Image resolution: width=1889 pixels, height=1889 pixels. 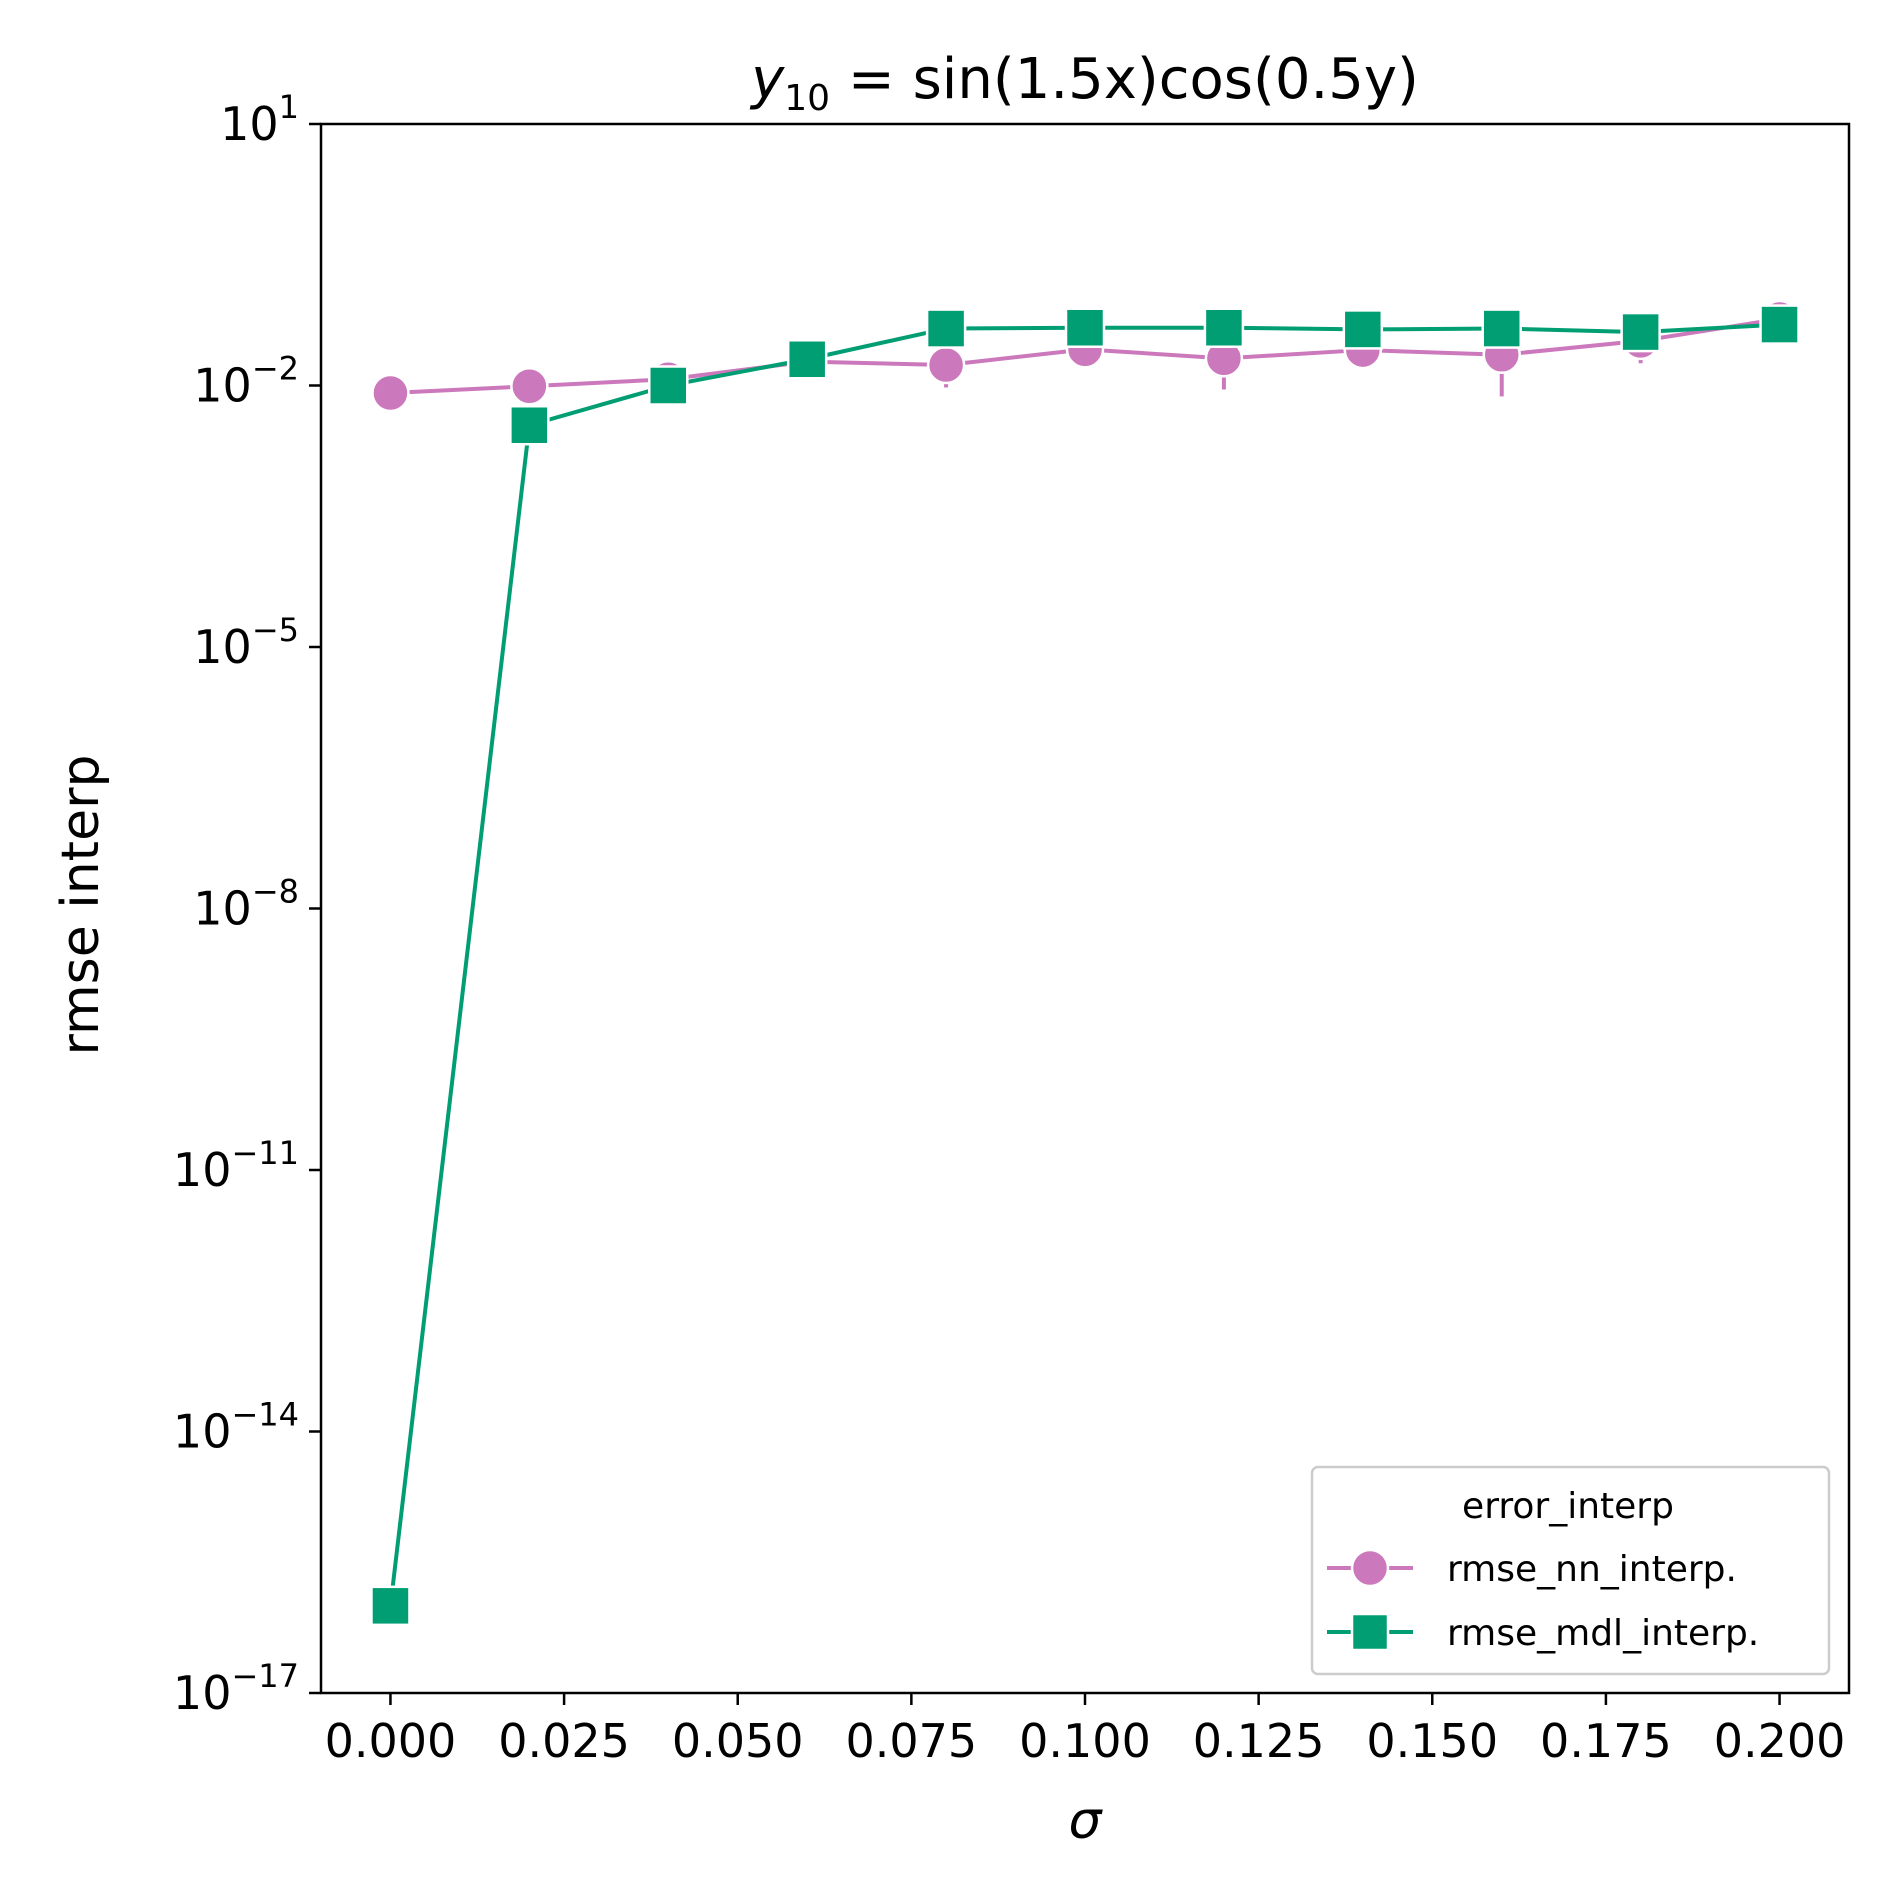 I want to click on legend-title: error_interp, so click(x=1568, y=1506).